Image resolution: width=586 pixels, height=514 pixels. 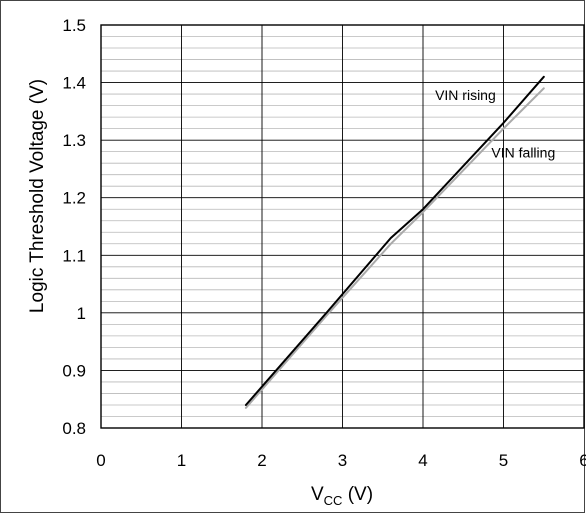 What do you see at coordinates (74, 370) in the screenshot?
I see `y-tick-label: 0.9` at bounding box center [74, 370].